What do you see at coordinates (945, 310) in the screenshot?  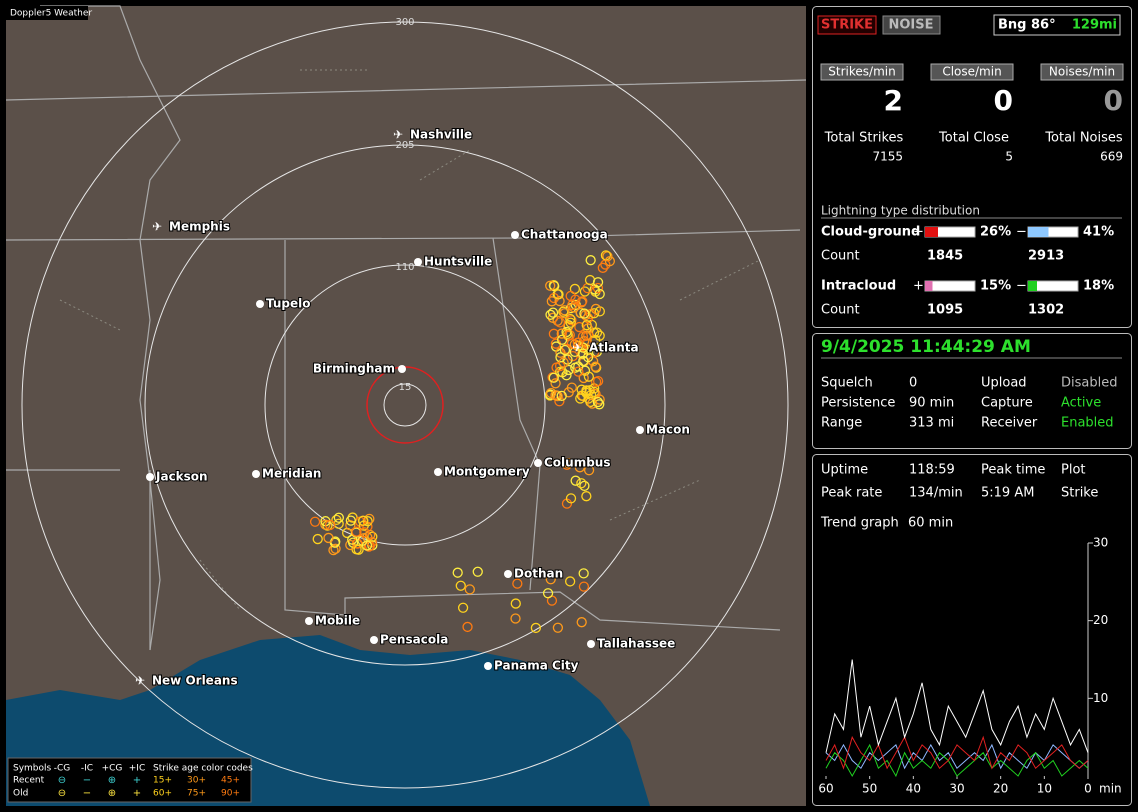 I see `count: 1095` at bounding box center [945, 310].